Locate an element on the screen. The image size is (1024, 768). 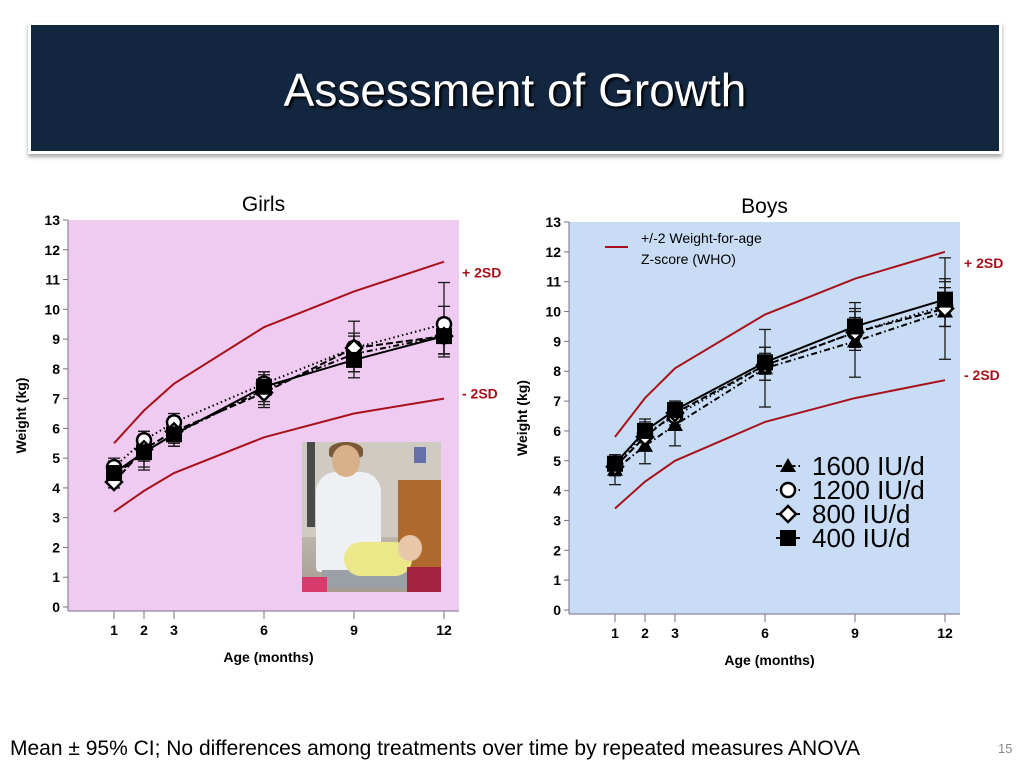
marker-circle is located at coordinates (788, 490).